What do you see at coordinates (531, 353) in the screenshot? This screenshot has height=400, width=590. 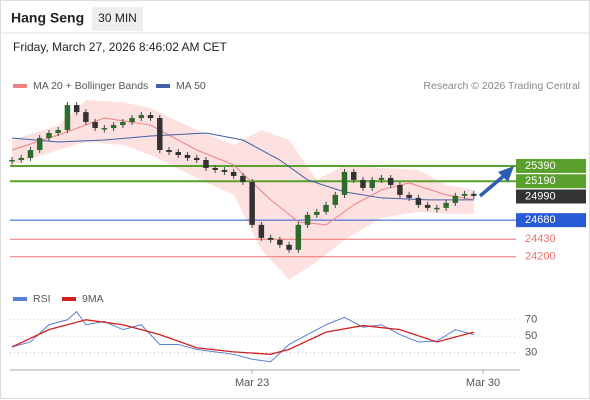 I see `y-tick-label: 30` at bounding box center [531, 353].